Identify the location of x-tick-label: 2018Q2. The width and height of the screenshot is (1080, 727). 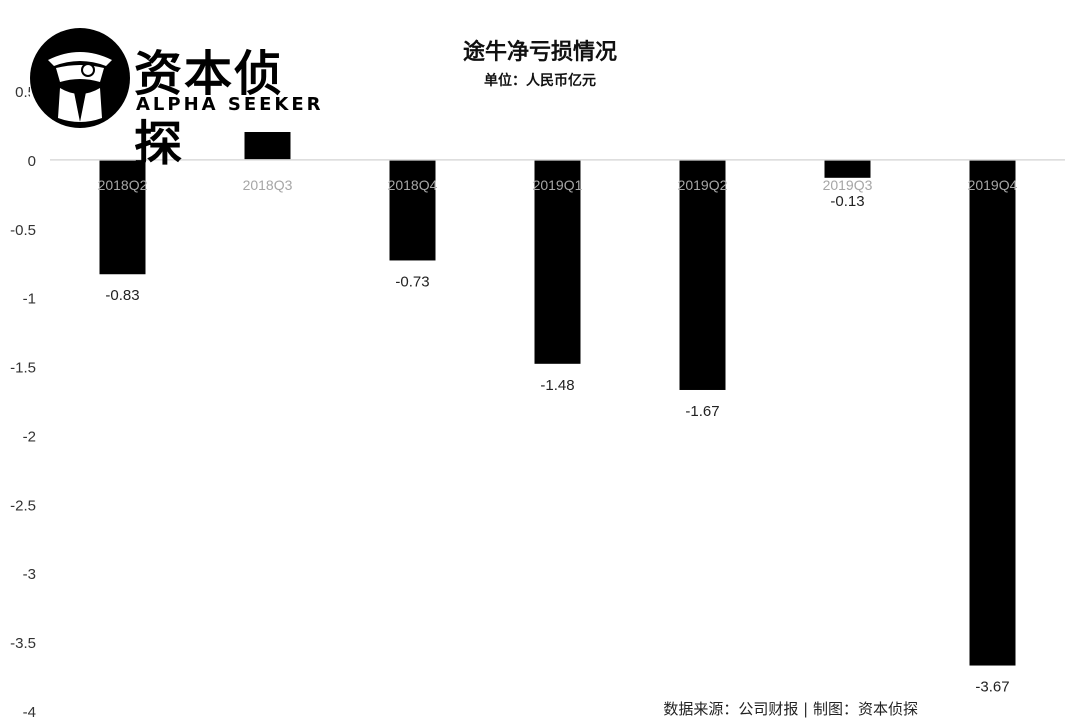
(123, 185).